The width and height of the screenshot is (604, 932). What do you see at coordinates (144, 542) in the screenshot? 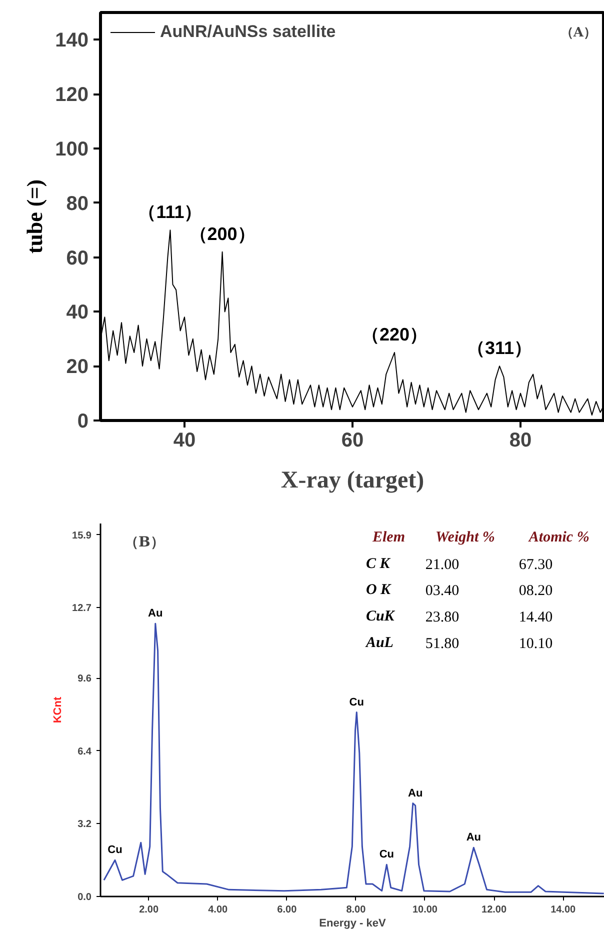
I see `annotation: （B）` at bounding box center [144, 542].